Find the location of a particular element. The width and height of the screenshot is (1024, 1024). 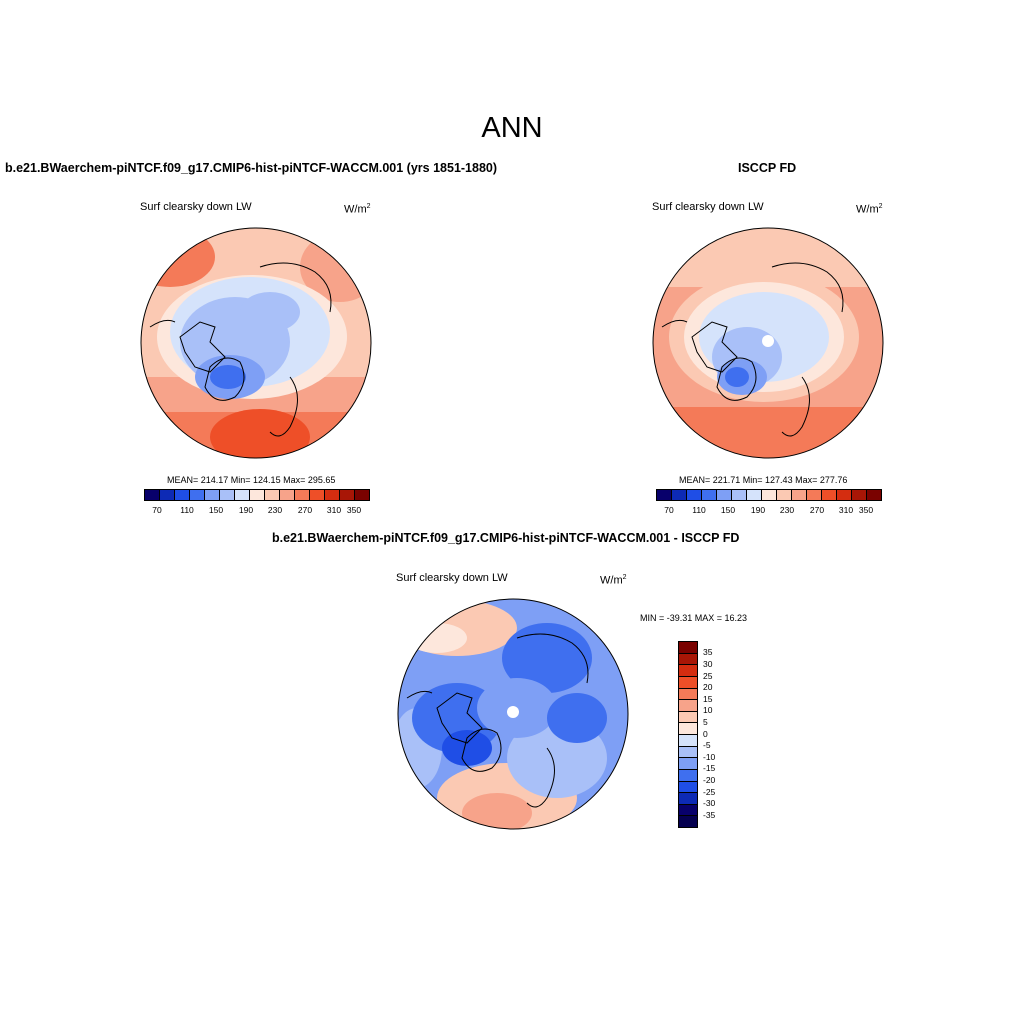

panel3-units: W/m2 is located at coordinates (613, 580).